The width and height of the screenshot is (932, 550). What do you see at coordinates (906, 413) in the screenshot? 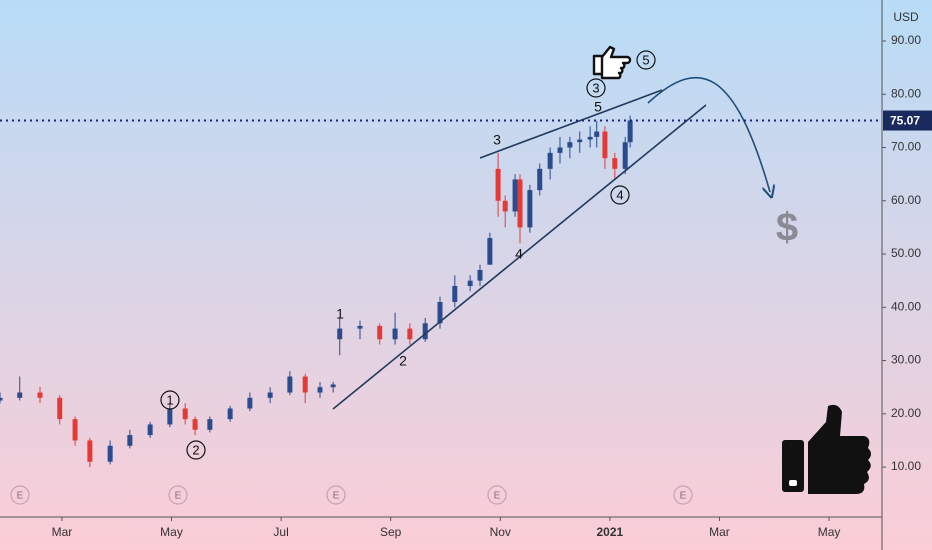
I see `y-tick-label: 20.00` at bounding box center [906, 413].